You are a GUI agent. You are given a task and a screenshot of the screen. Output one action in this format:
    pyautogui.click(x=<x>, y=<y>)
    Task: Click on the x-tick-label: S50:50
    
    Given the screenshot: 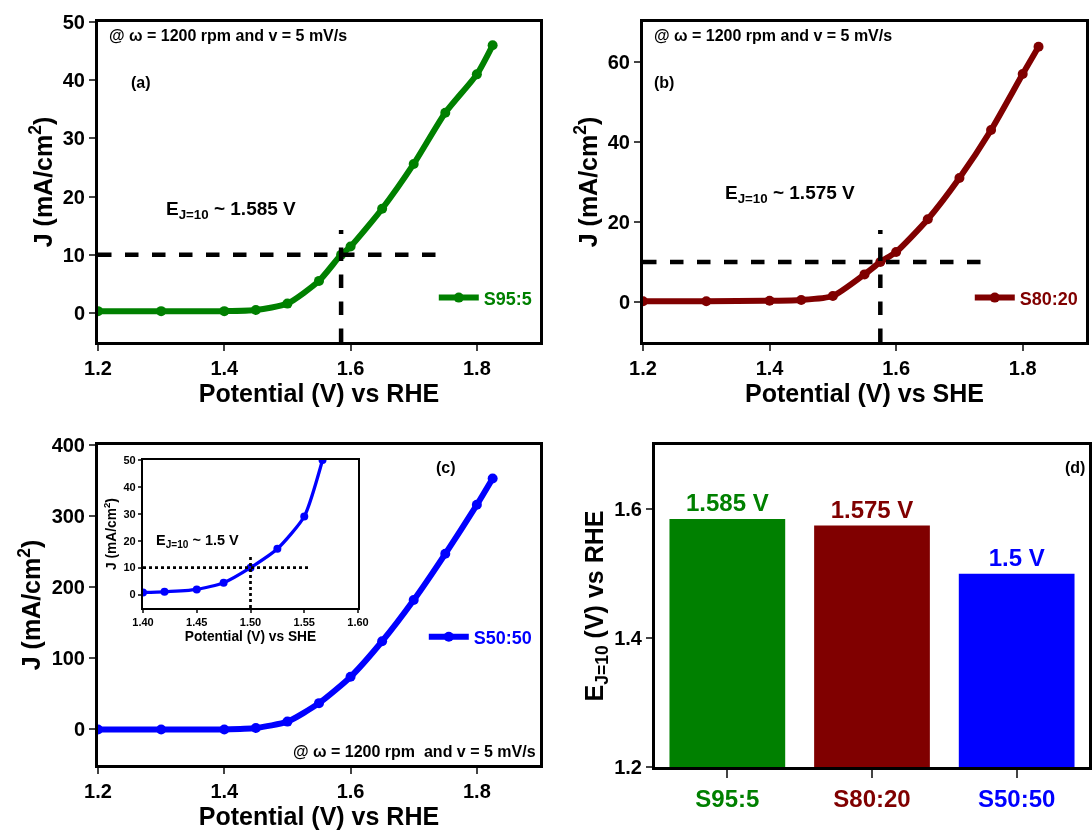 What is the action you would take?
    pyautogui.click(x=1016, y=798)
    